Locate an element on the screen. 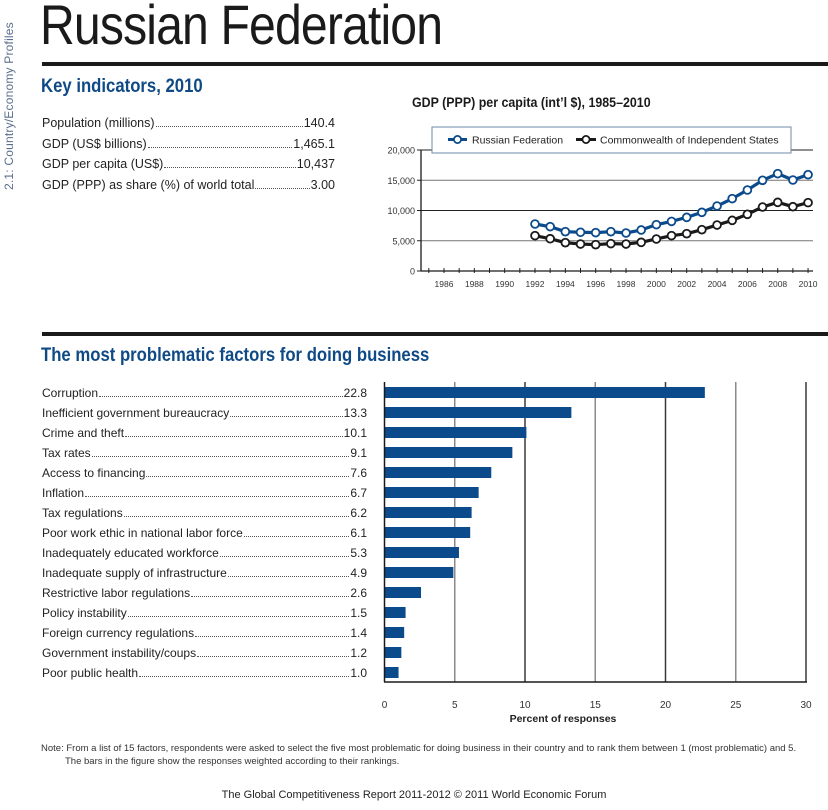 This screenshot has height=810, width=828. x-tick-label: 10 is located at coordinates (525, 705).